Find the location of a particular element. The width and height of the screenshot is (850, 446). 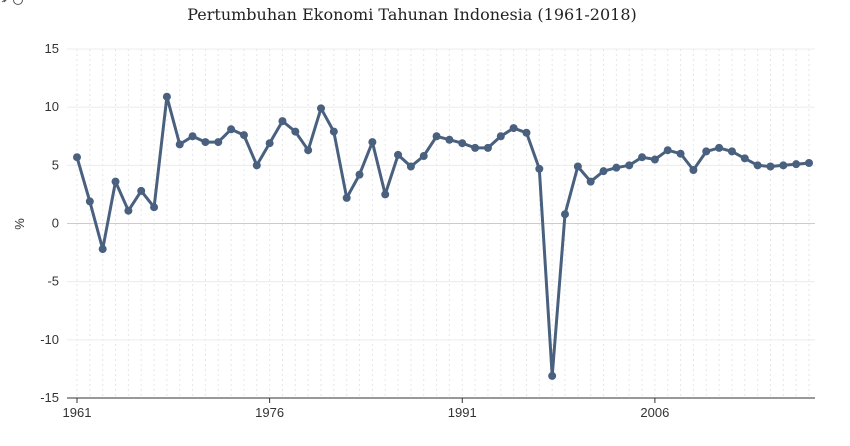

reset-icon is located at coordinates (18, 2).